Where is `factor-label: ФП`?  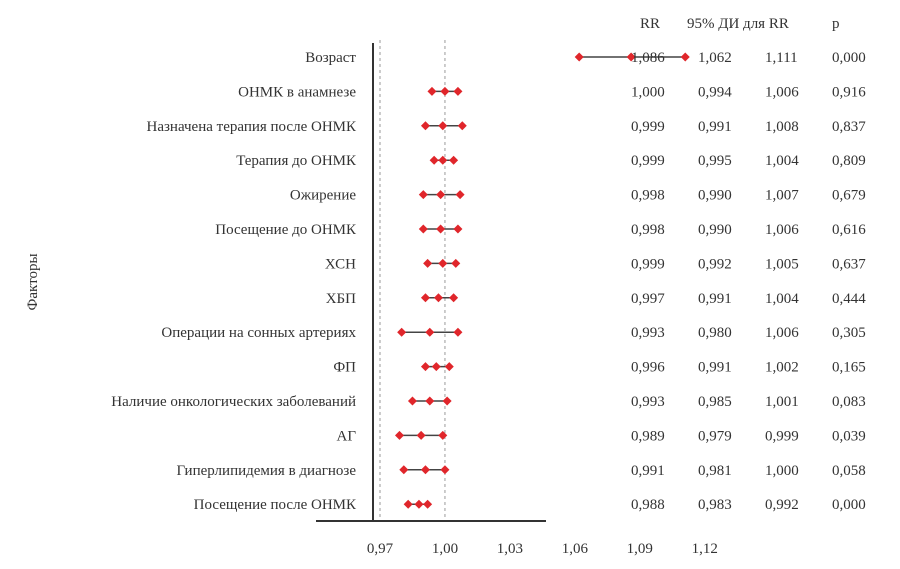
factor-label: ФП is located at coordinates (344, 368).